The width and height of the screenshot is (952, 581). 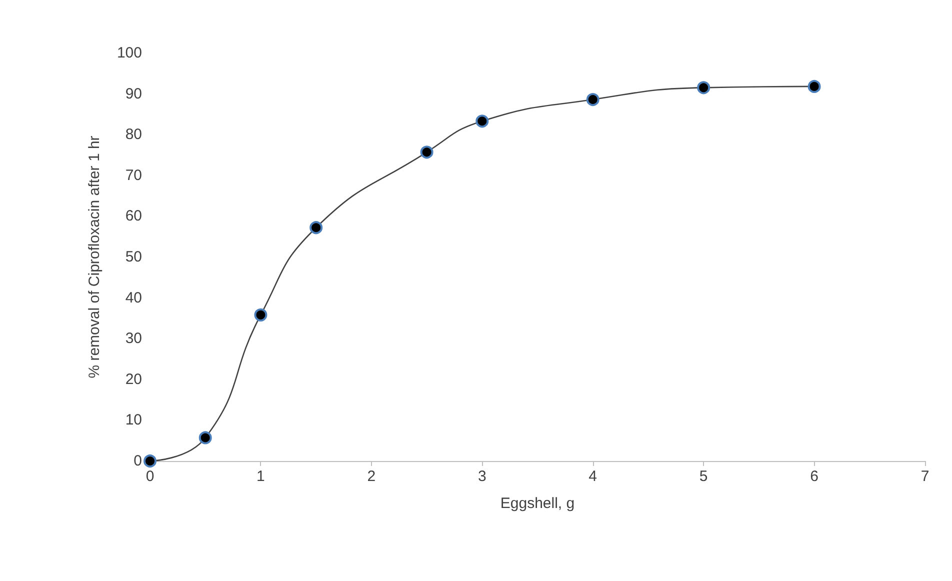 What do you see at coordinates (133, 175) in the screenshot?
I see `y-tick-label: 70` at bounding box center [133, 175].